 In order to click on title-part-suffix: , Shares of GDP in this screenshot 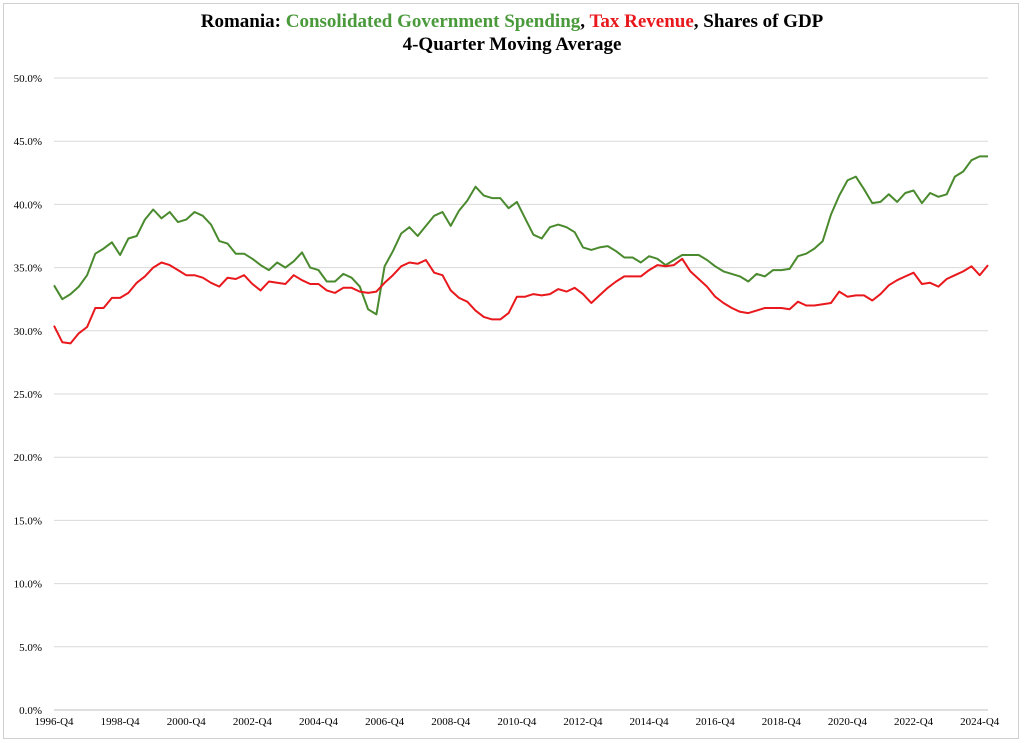, I will do `click(758, 21)`.